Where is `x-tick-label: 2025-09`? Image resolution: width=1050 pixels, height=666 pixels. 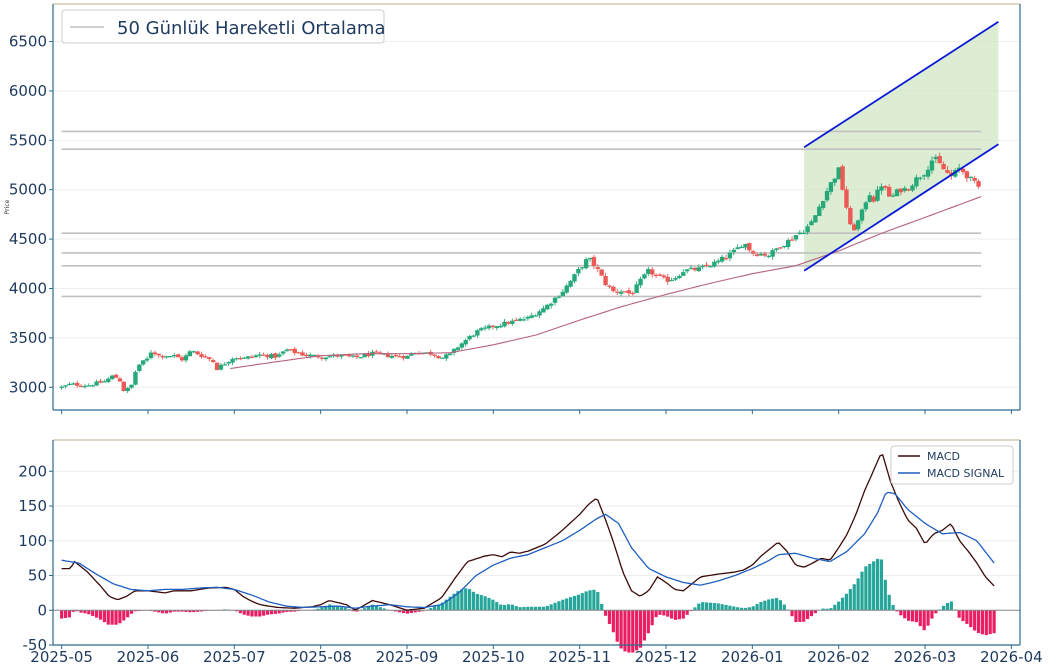 x-tick-label: 2025-09 is located at coordinates (407, 657).